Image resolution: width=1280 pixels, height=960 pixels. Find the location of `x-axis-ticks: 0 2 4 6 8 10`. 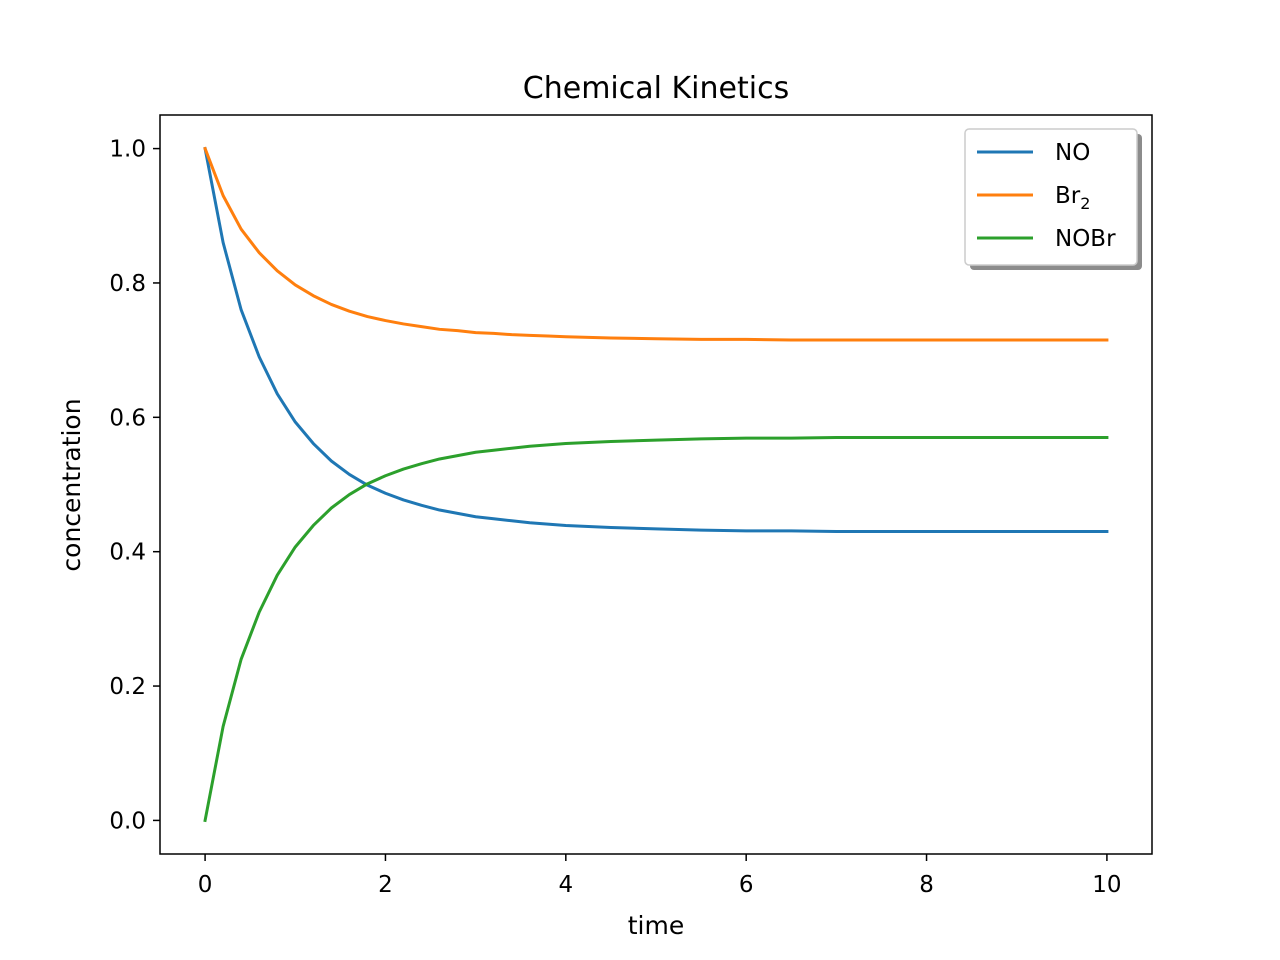

x-axis-ticks: 0 2 4 6 8 10 is located at coordinates (660, 876).